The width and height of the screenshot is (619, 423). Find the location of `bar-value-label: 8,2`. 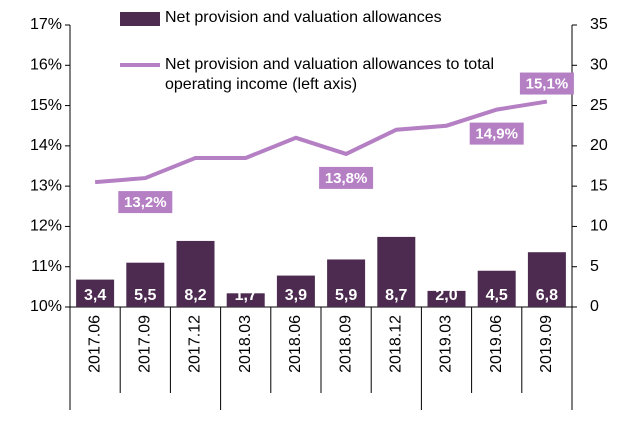

bar-value-label: 8,2 is located at coordinates (195, 295).